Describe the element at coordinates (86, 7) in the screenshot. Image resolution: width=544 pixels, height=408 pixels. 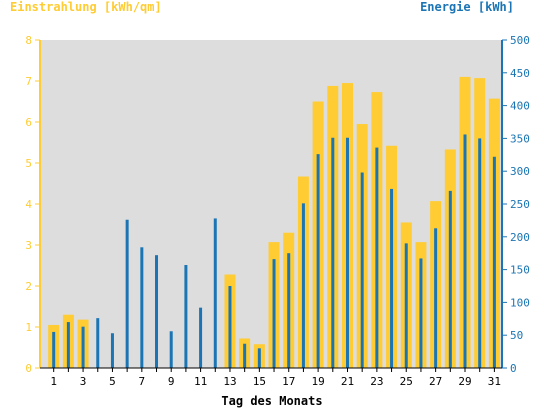
I see `left-axis-title: Einstrahlung [kWh/qm]` at that location.